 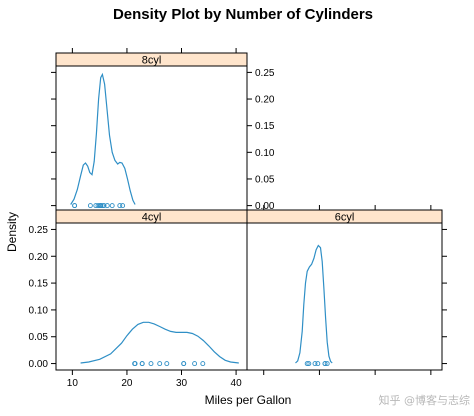 I want to click on density-line-4cyl, so click(x=159, y=342).